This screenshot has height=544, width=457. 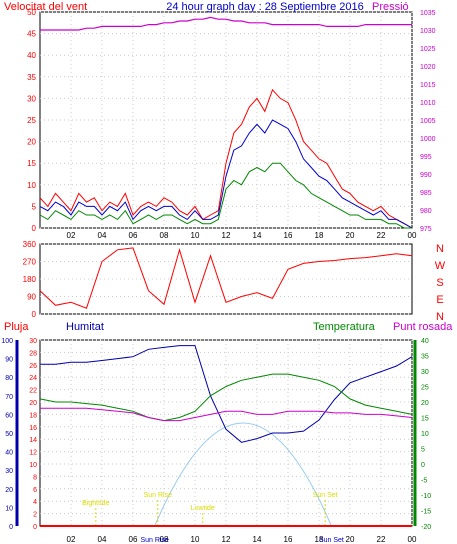 What do you see at coordinates (164, 539) in the screenshot?
I see `climate-x-tick: 08` at bounding box center [164, 539].